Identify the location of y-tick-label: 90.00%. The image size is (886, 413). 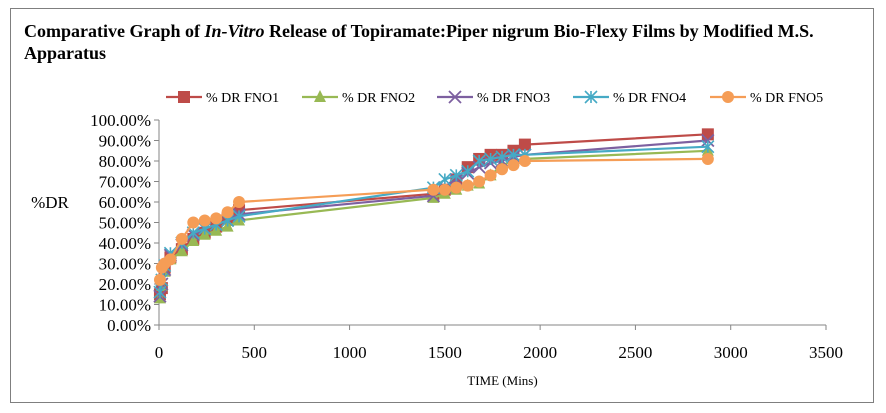
(125, 141).